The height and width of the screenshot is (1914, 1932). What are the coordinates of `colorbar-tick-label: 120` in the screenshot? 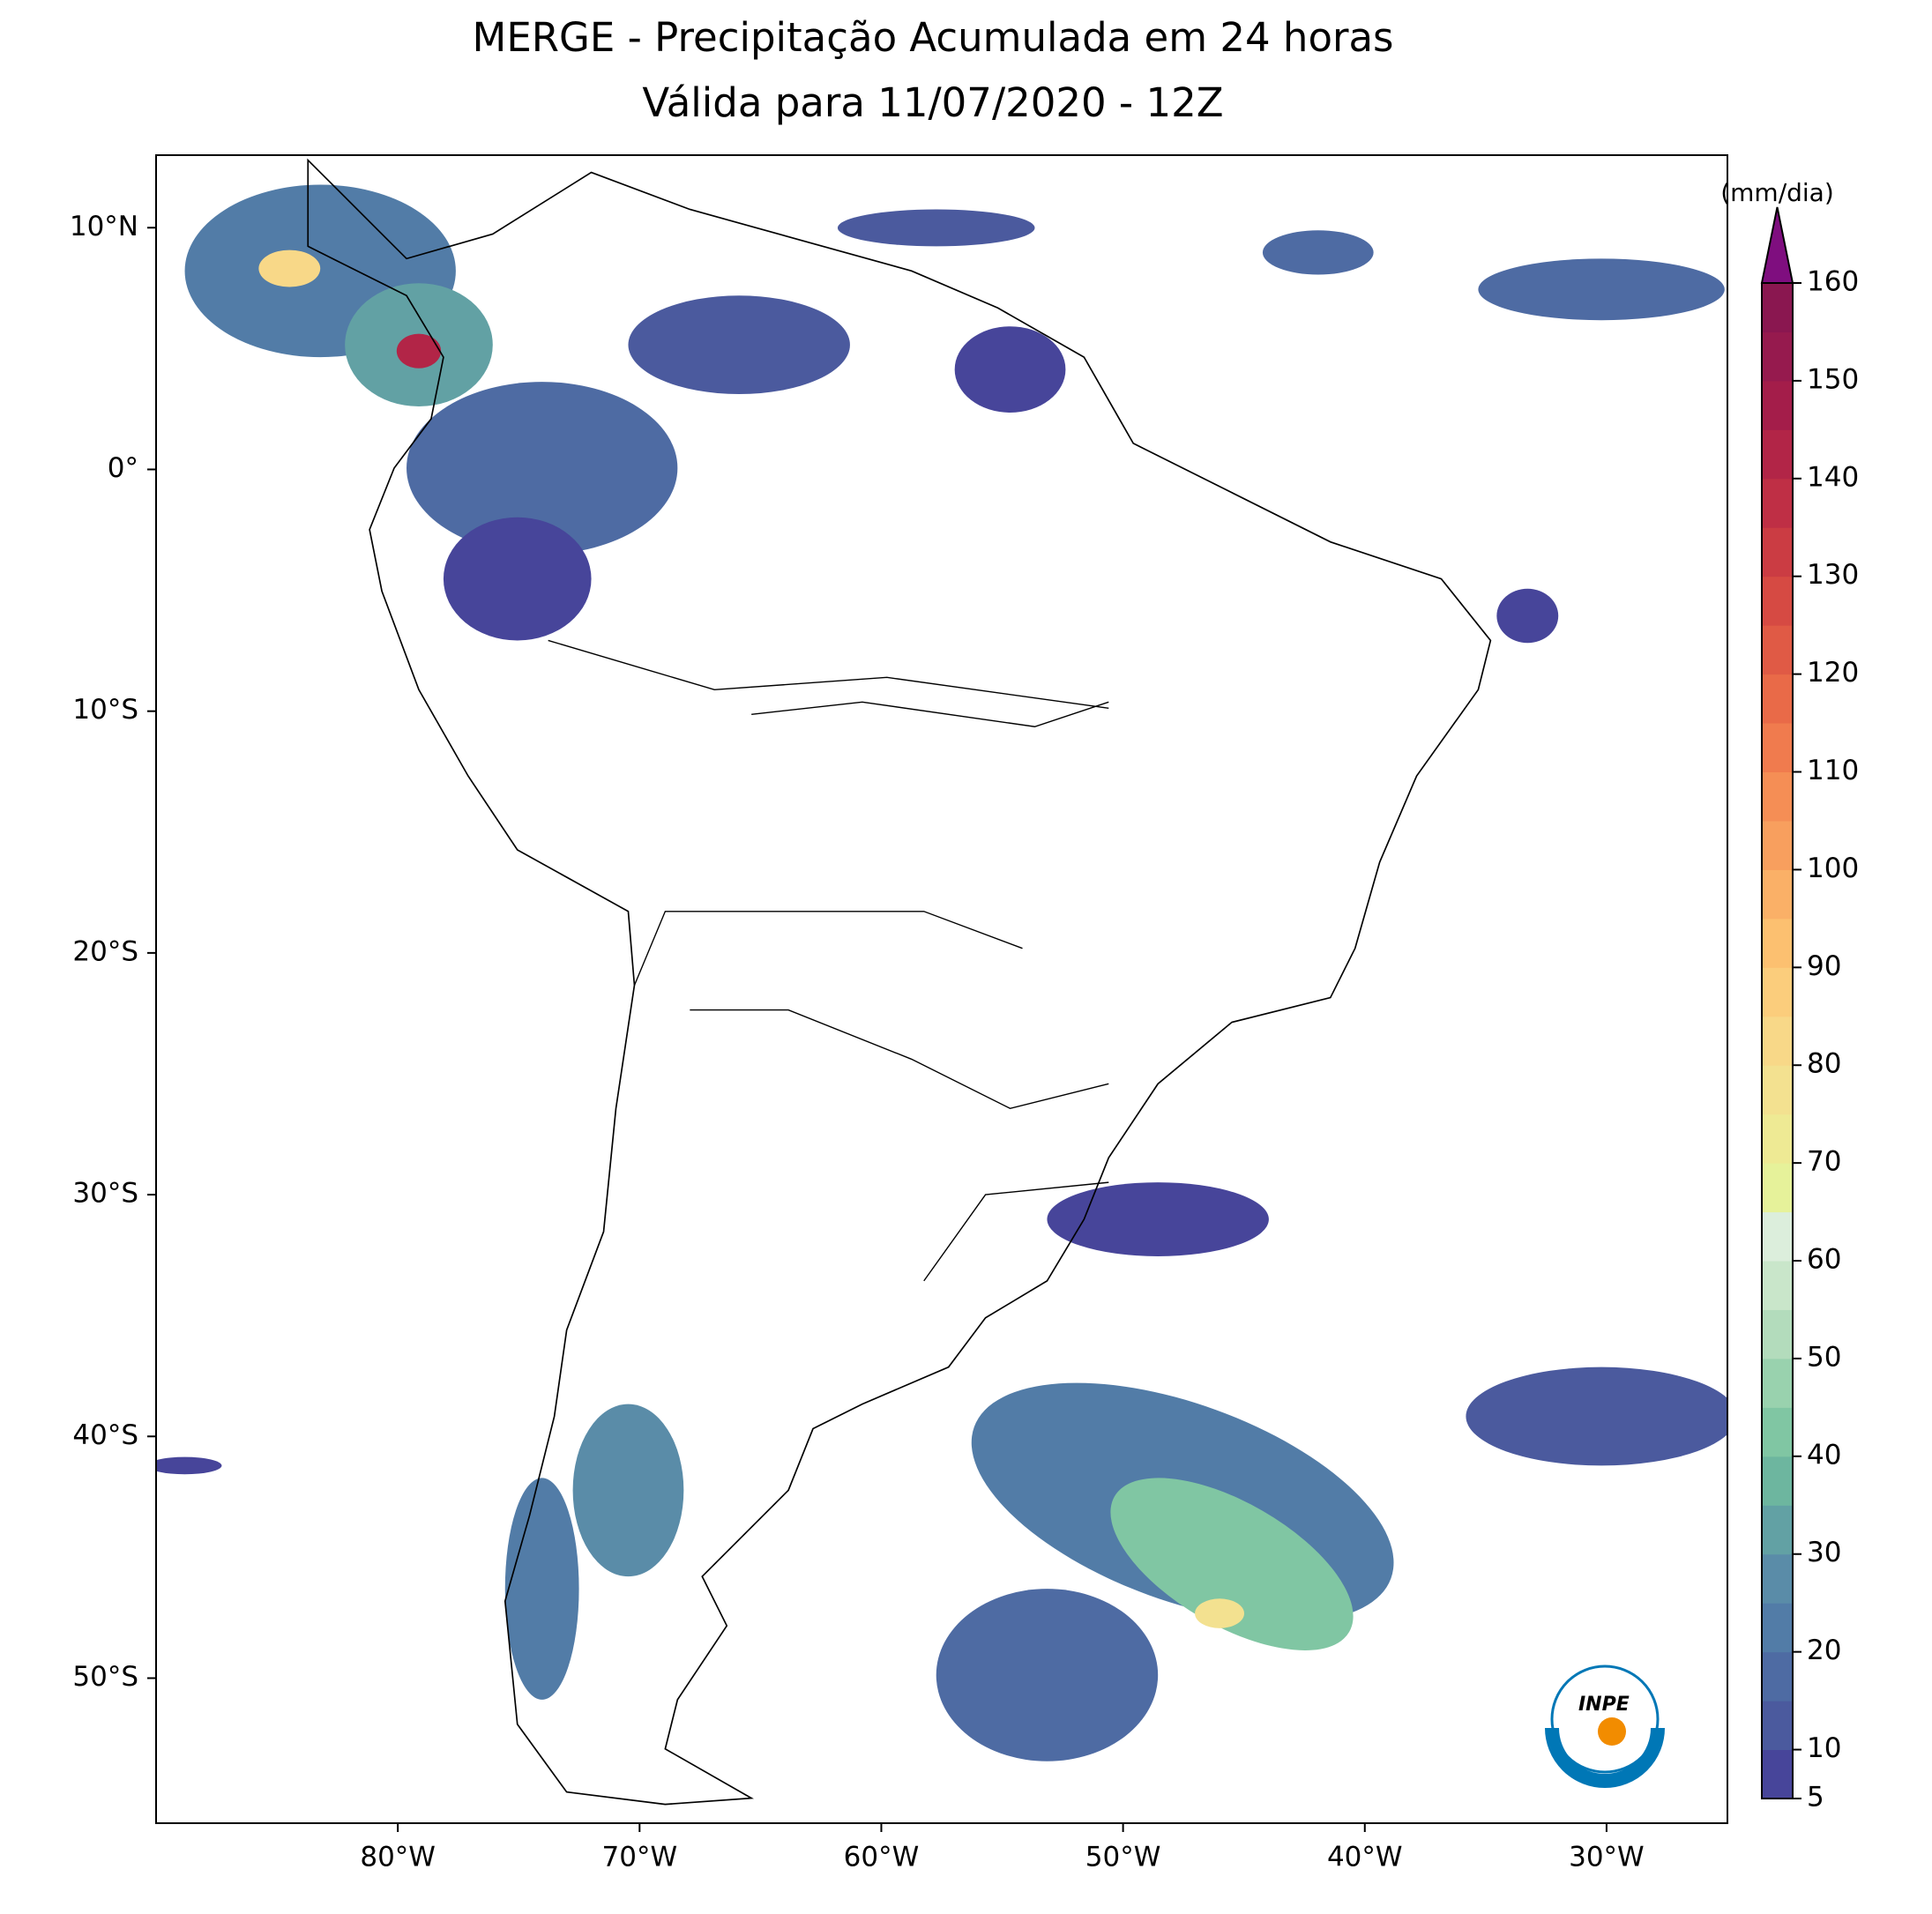 It's located at (1833, 673).